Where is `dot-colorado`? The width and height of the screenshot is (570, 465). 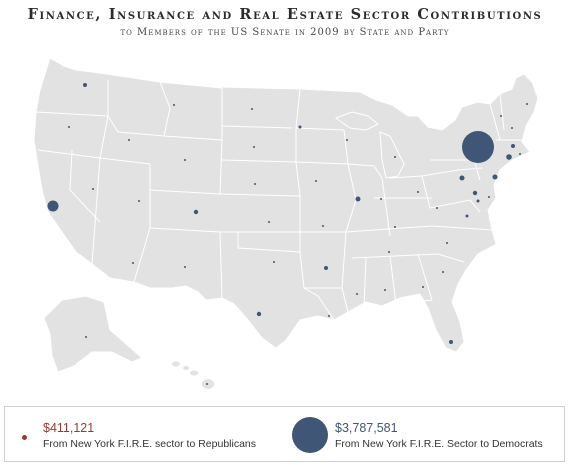 dot-colorado is located at coordinates (196, 212).